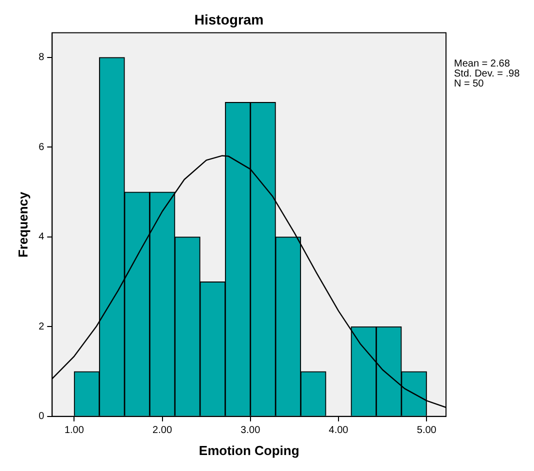  I want to click on y-tick-label: 0, so click(41, 416).